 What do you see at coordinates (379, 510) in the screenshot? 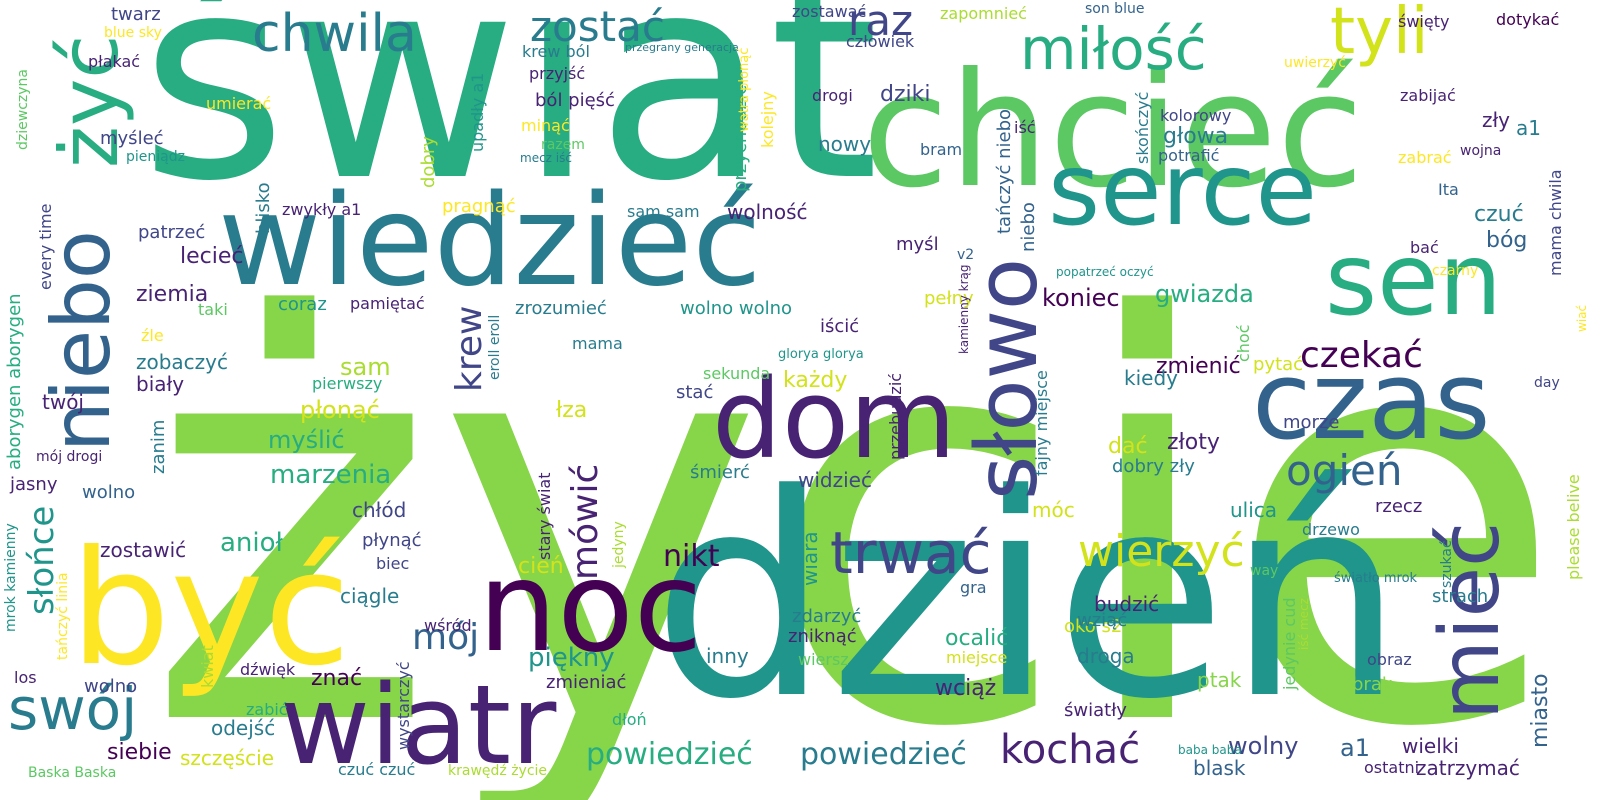
I see `cloud-word: chłód` at bounding box center [379, 510].